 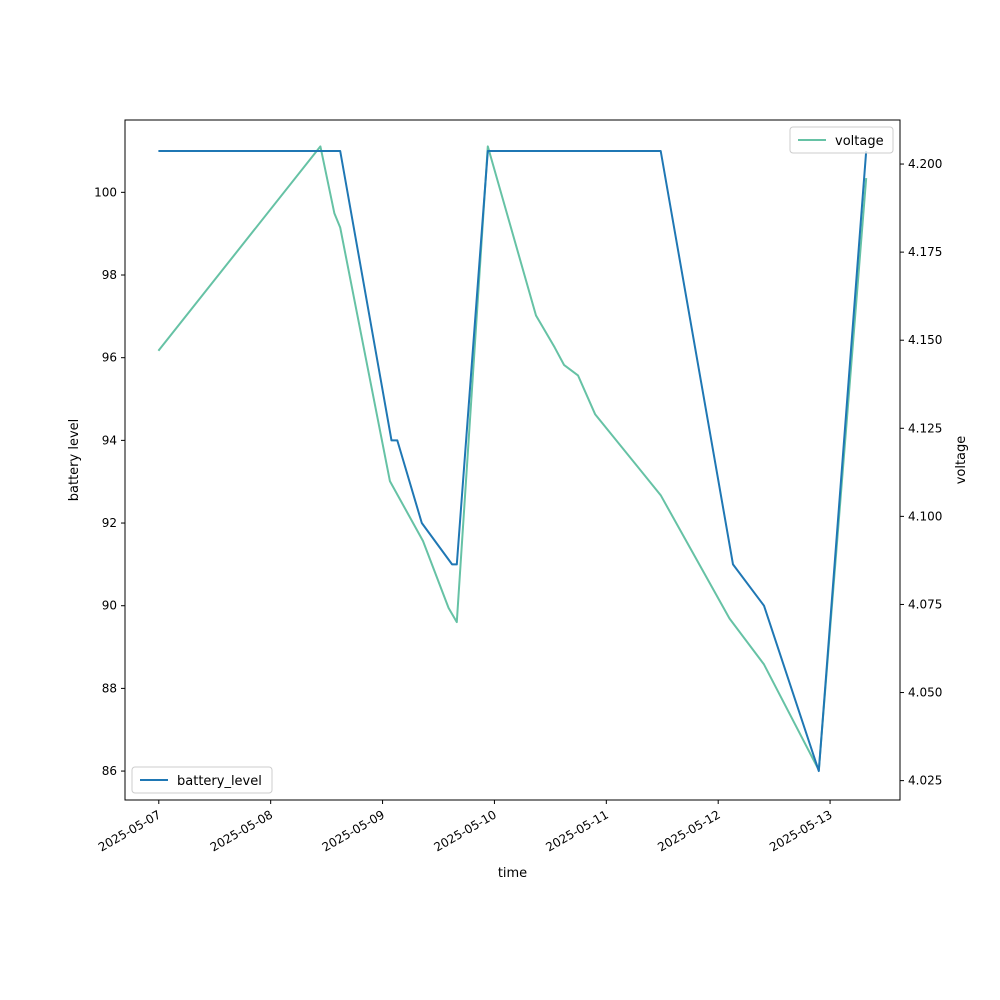 What do you see at coordinates (219, 781) in the screenshot?
I see `legend-label: battery_level` at bounding box center [219, 781].